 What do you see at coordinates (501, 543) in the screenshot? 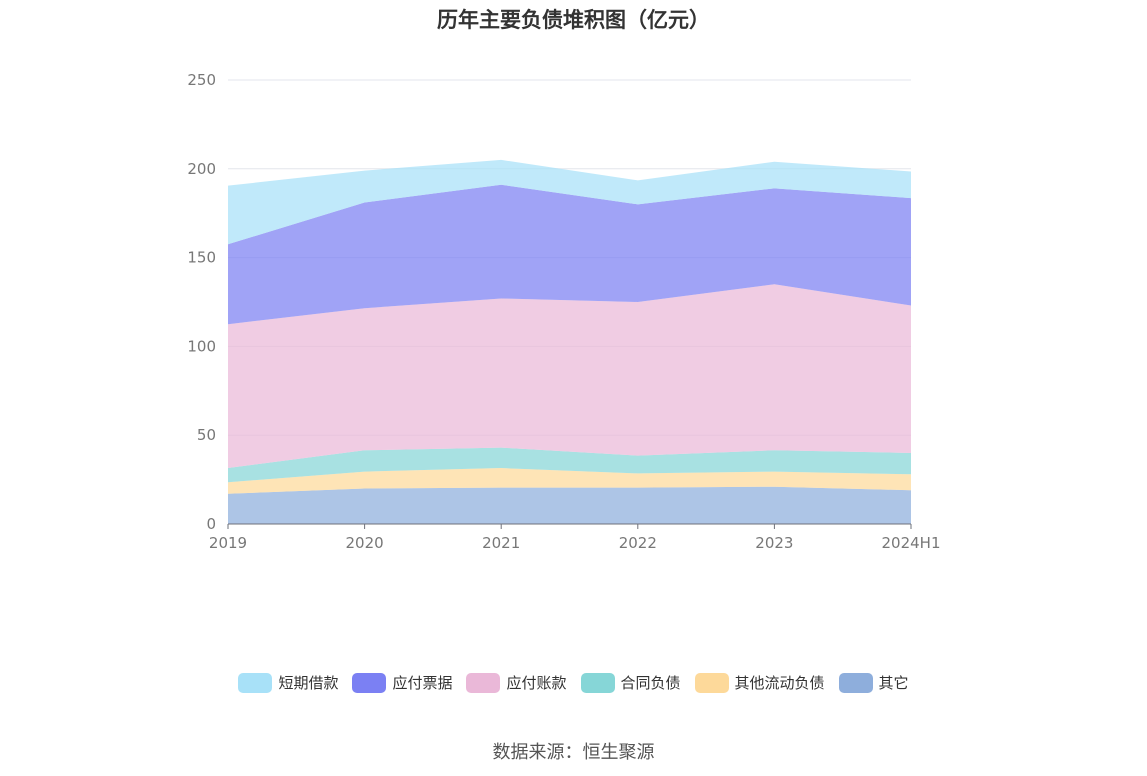
I see `x-tick-label: 2021` at bounding box center [501, 543].